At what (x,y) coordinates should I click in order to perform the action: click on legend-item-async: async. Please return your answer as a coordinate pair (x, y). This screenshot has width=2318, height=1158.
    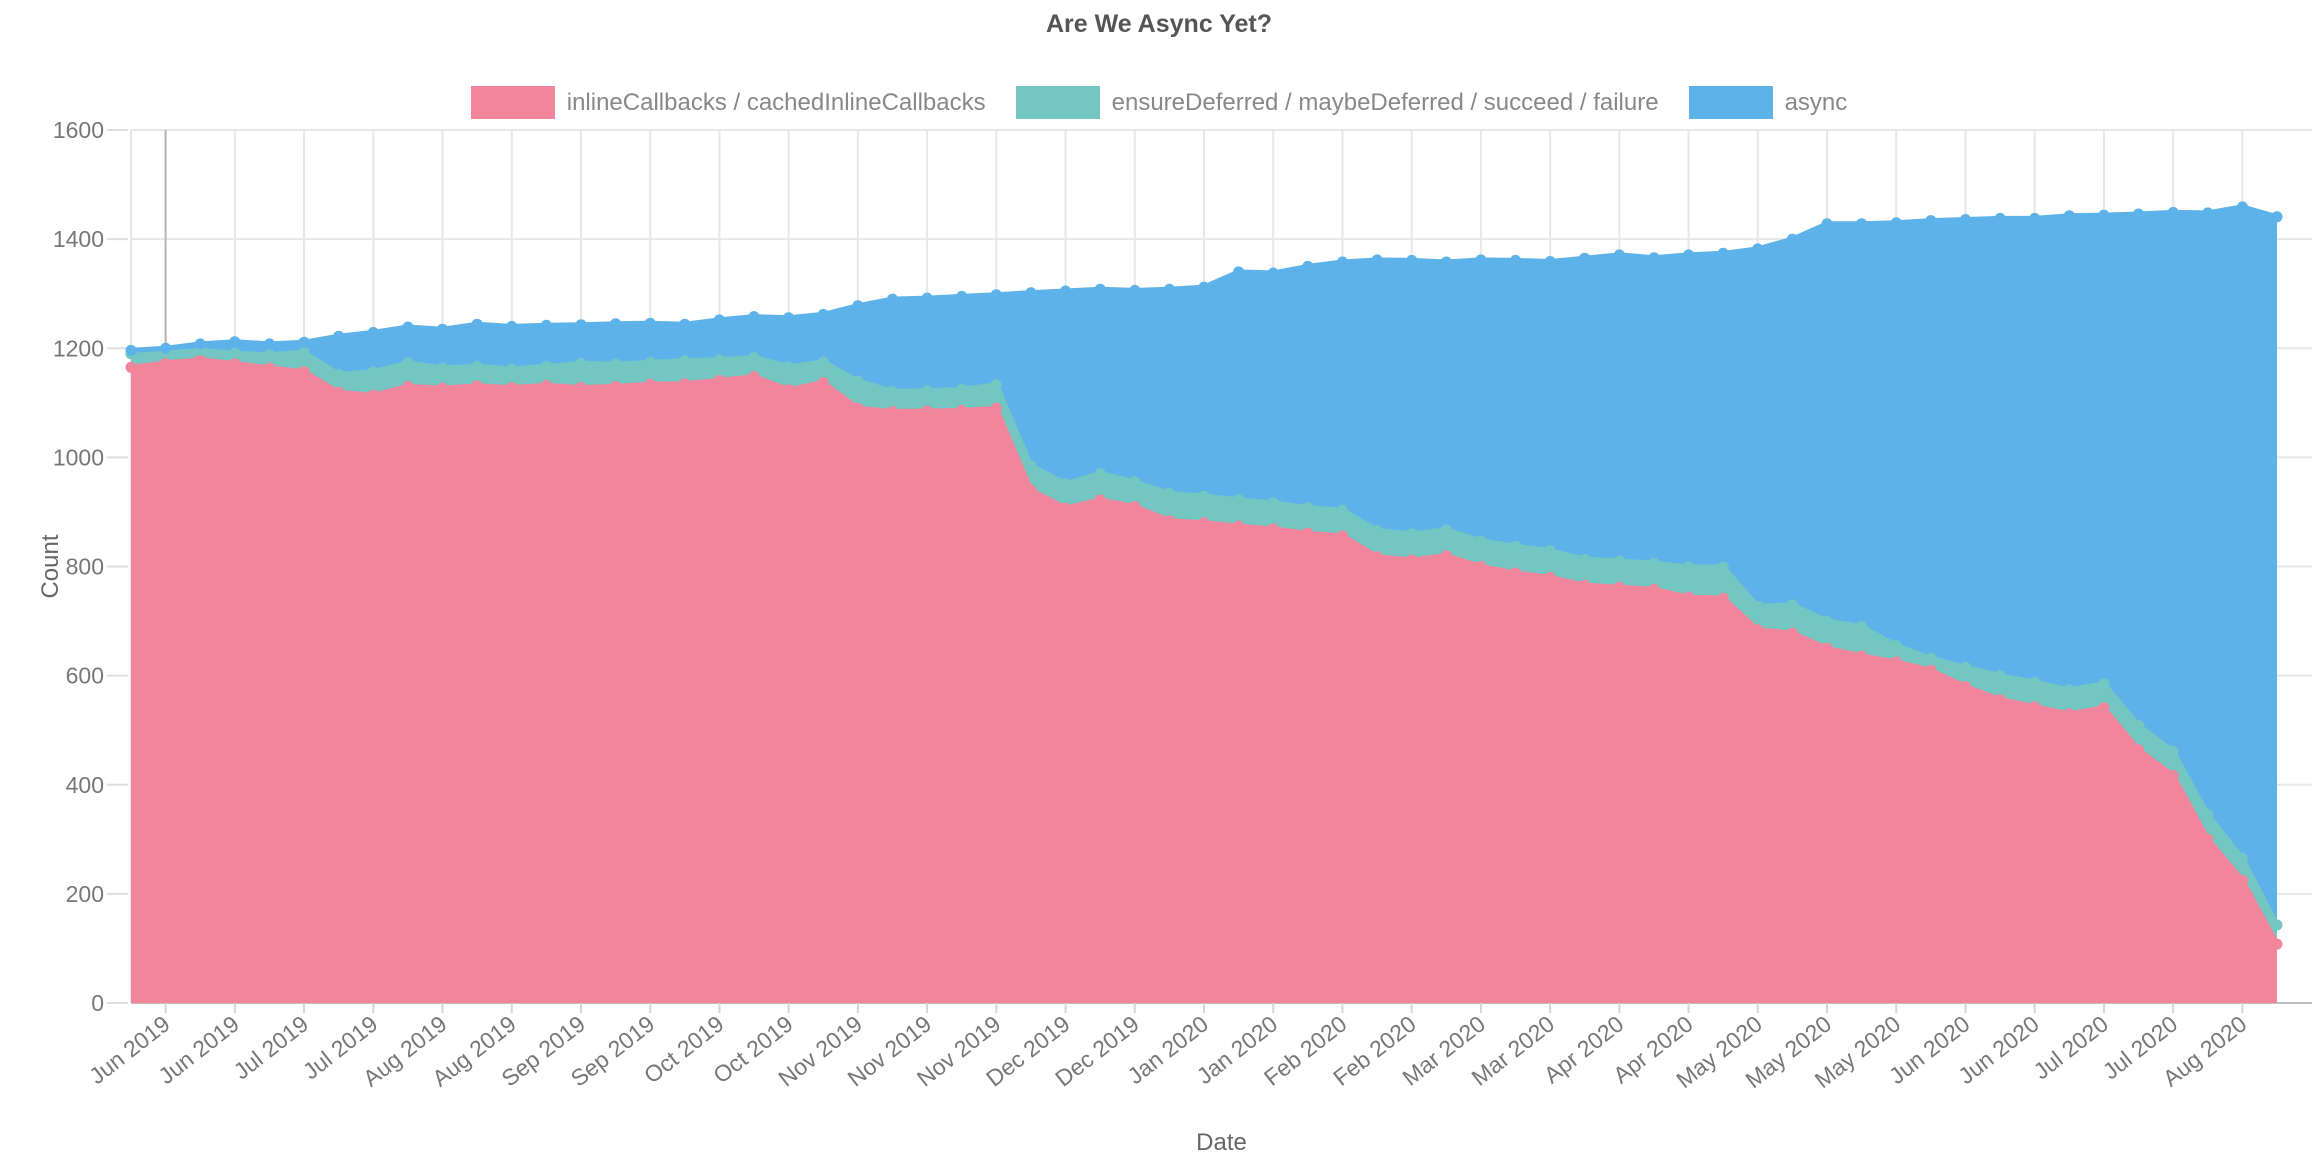
    Looking at the image, I should click on (1768, 102).